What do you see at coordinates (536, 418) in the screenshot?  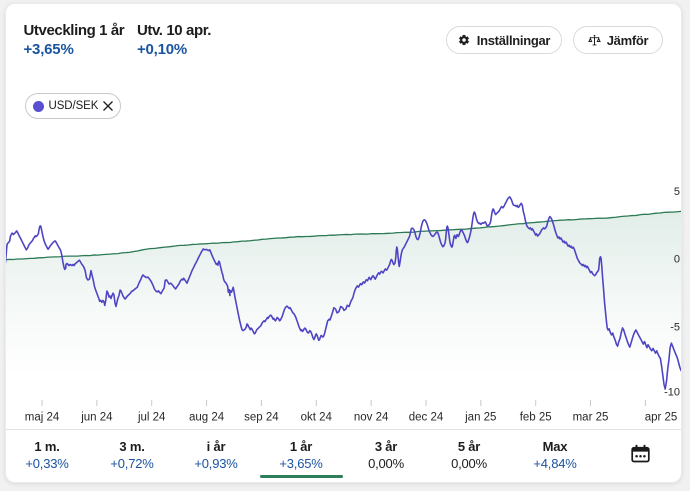 I see `svg-text: feb 25` at bounding box center [536, 418].